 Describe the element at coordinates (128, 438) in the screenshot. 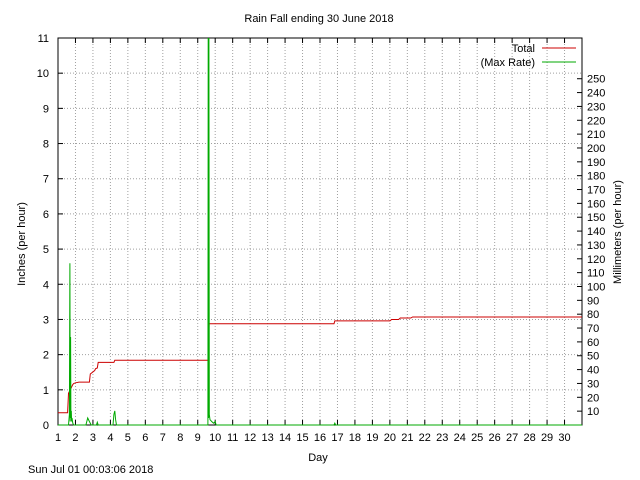

I see `x-tick-label: 5` at that location.